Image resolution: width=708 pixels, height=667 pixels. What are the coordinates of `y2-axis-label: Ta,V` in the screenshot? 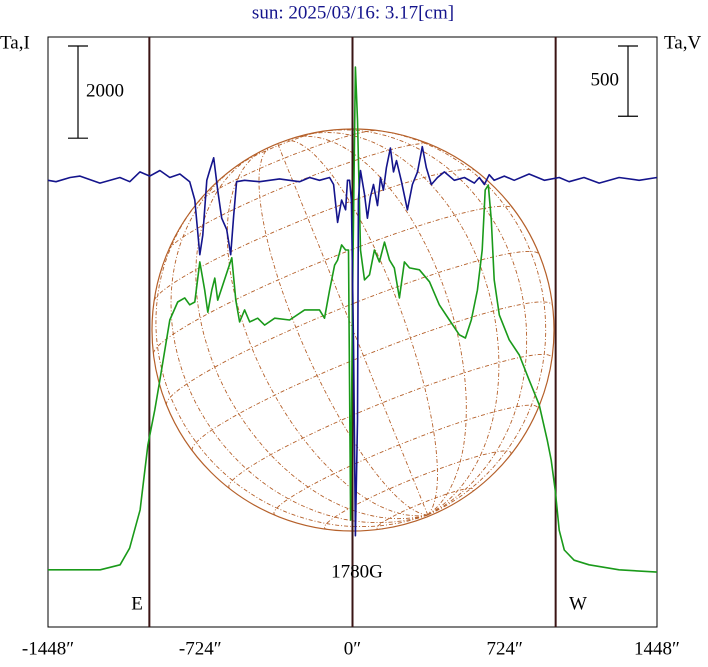 It's located at (682, 42).